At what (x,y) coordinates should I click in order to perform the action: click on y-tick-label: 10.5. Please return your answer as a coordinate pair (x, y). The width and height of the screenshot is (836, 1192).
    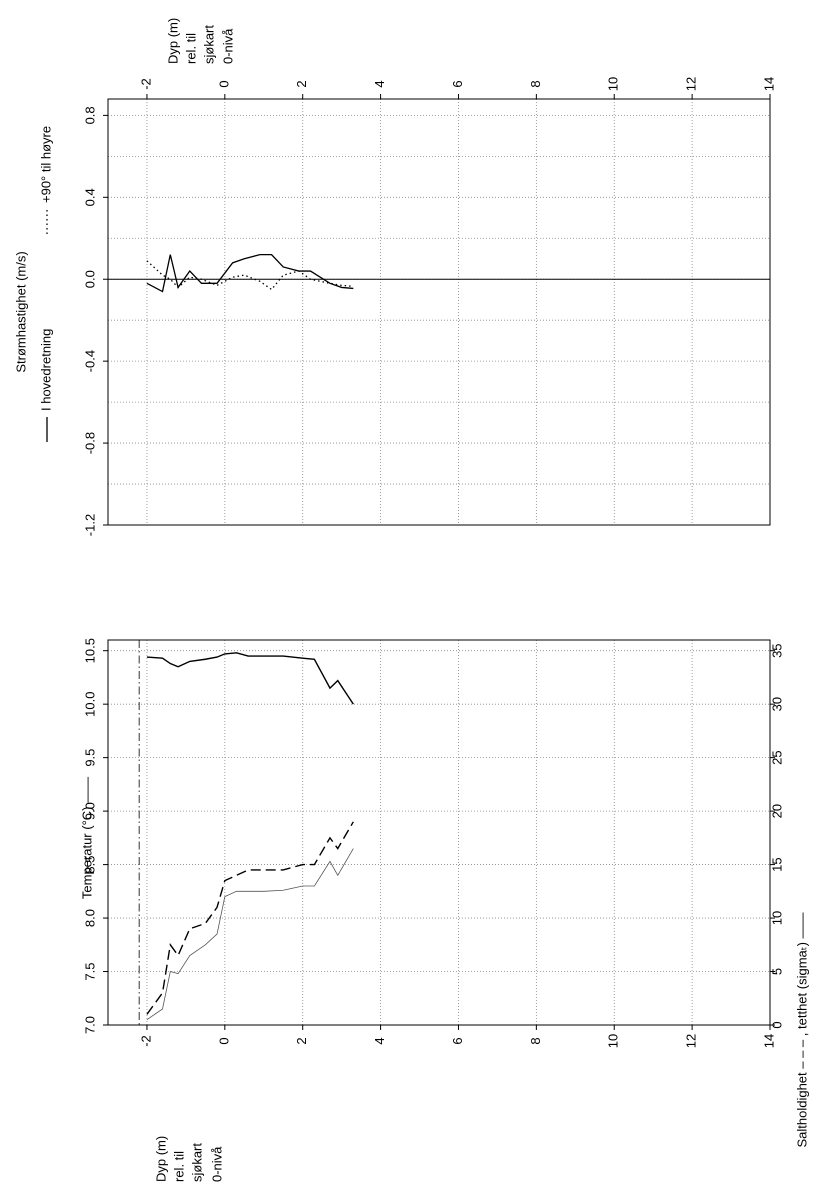
    Looking at the image, I should click on (89, 650).